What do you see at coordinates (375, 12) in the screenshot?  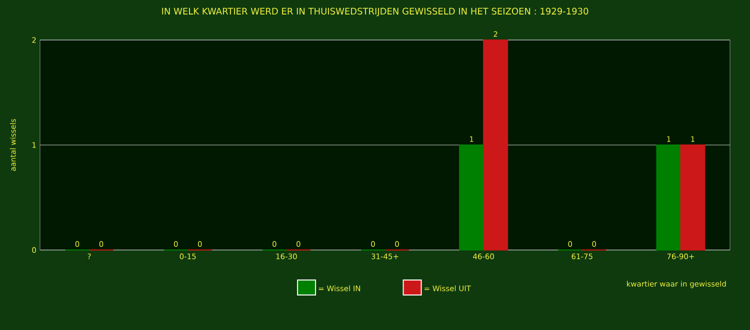 I see `chart-title: IN WELK KWARTIER WERD ER IN THUISWEDSTRIJDEN GEWISSELD IN HET SEIZOEN : 1929-1930` at bounding box center [375, 12].